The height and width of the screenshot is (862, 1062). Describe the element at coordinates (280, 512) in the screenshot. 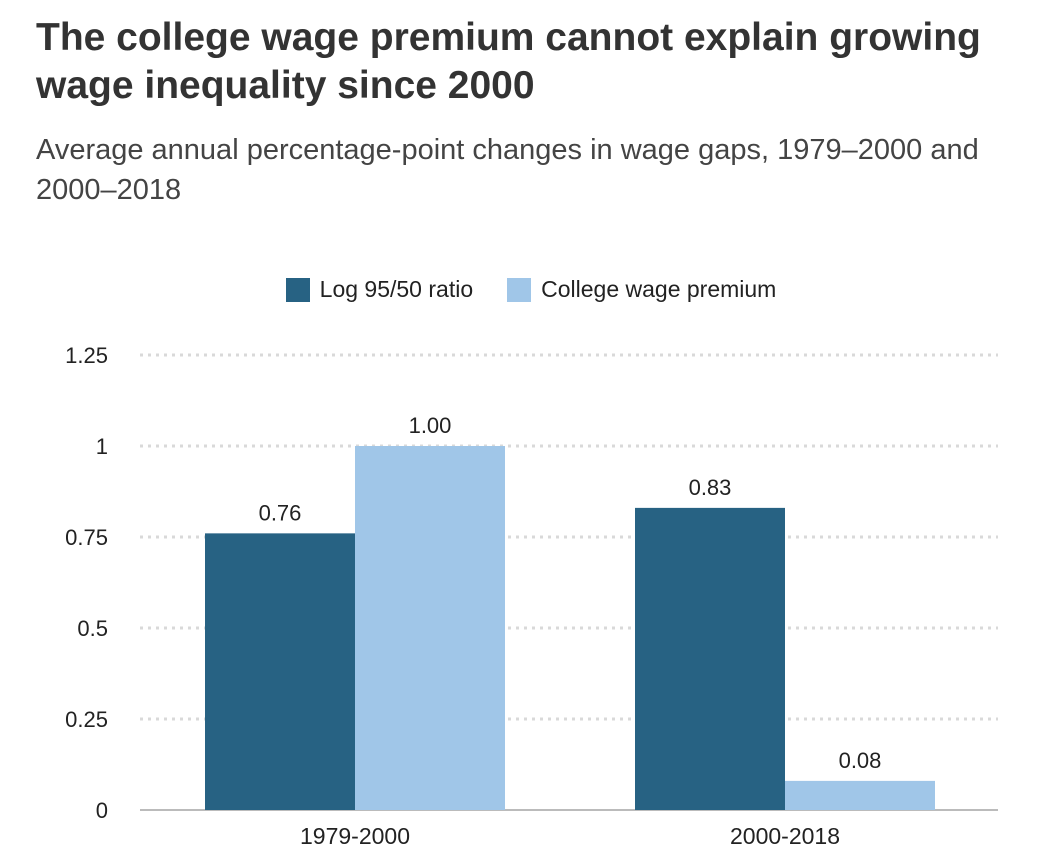

I see `data-label: 0.76` at that location.